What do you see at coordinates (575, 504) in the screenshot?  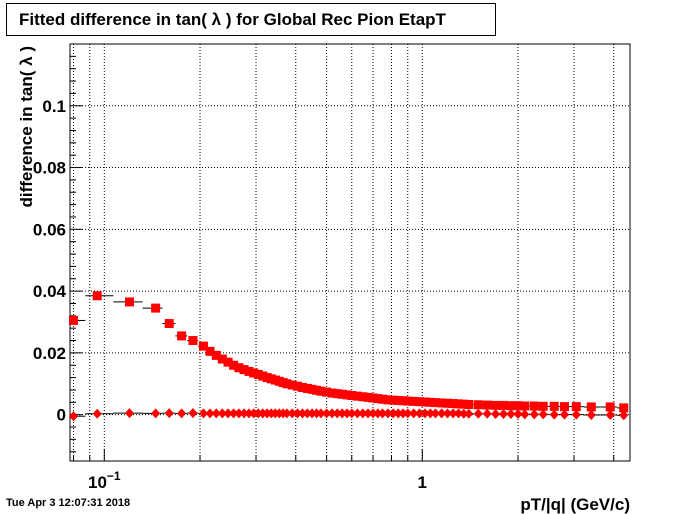 I see `x-axis-title: pT/|q| (GeV/c)` at bounding box center [575, 504].